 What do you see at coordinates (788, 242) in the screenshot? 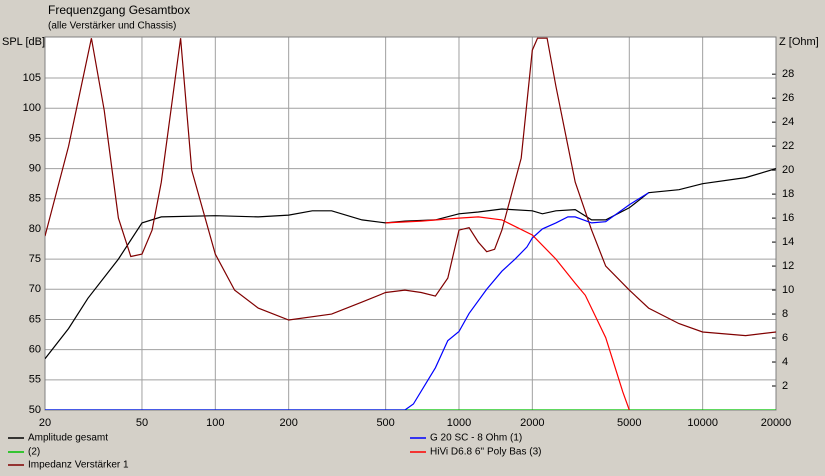
I see `y2-tick-label: 14` at bounding box center [788, 242].